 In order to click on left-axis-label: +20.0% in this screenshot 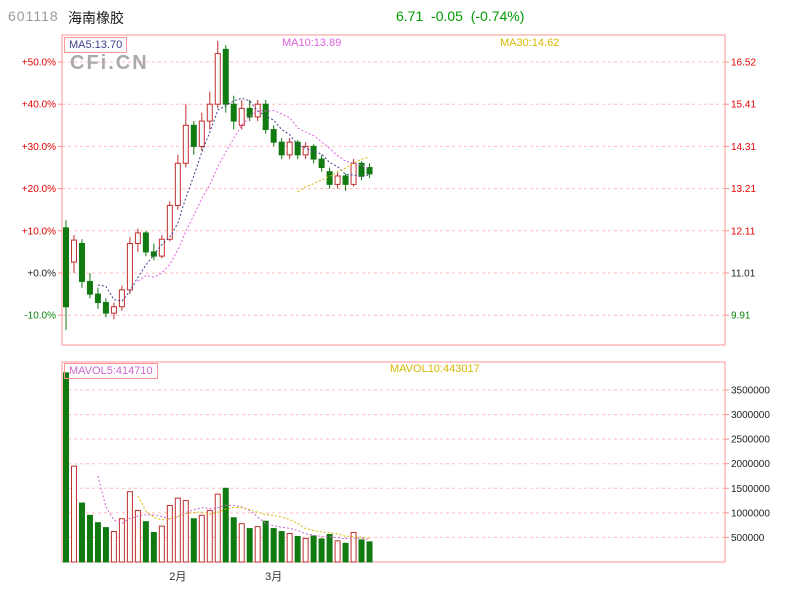, I will do `click(39, 189)`.